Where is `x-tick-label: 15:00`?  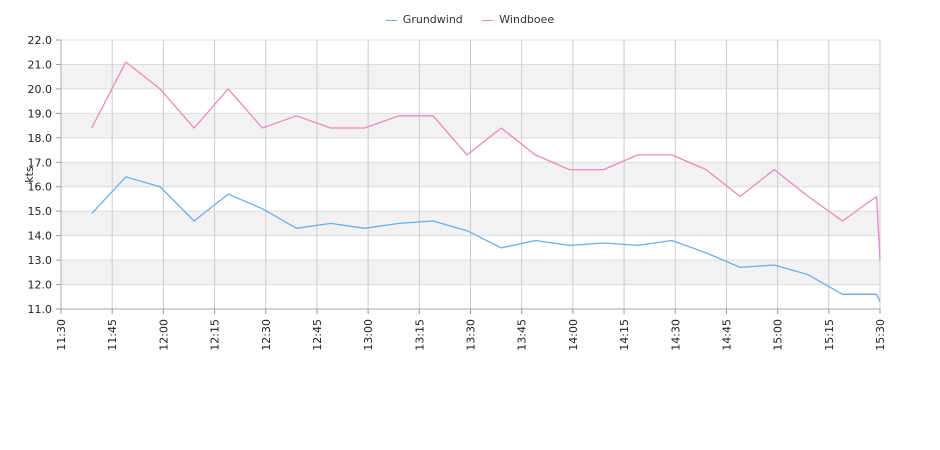
x-tick-label: 15:00 is located at coordinates (778, 335).